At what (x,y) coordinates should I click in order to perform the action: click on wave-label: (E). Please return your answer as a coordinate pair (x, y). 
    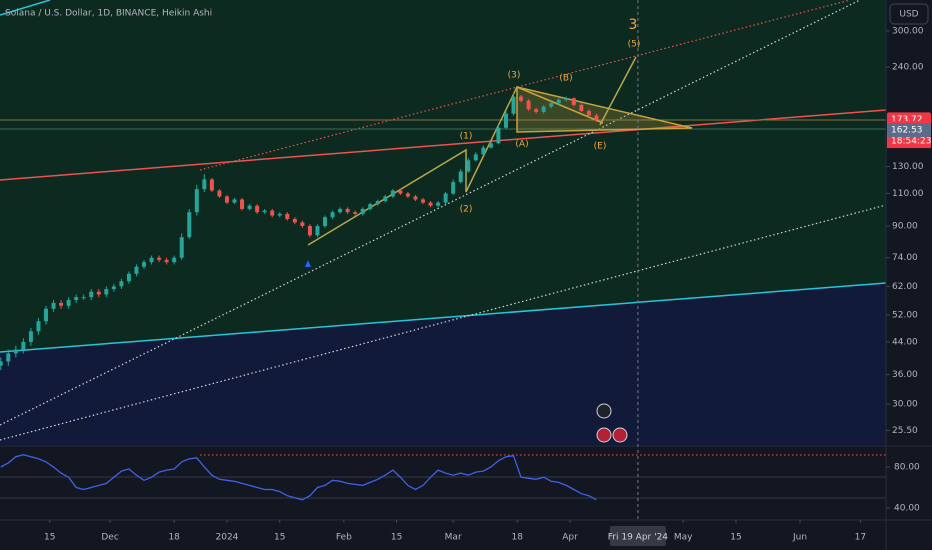
    Looking at the image, I should click on (600, 147).